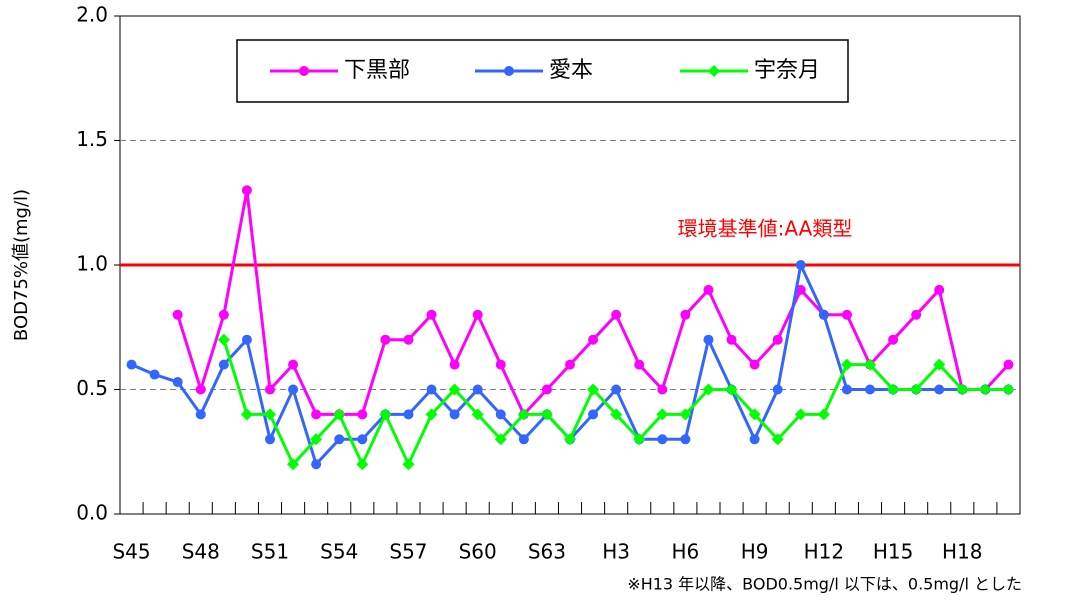  What do you see at coordinates (824, 552) in the screenshot?
I see `x-tick-label: H12` at bounding box center [824, 552].